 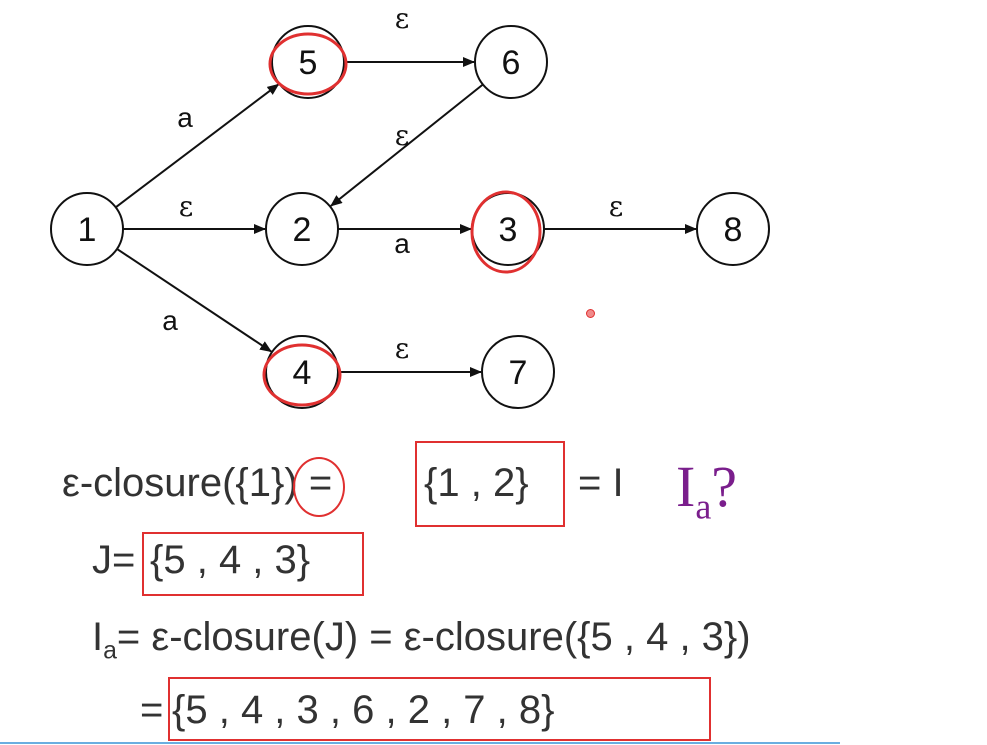 I want to click on highlight-box-j, so click(x=253, y=564).